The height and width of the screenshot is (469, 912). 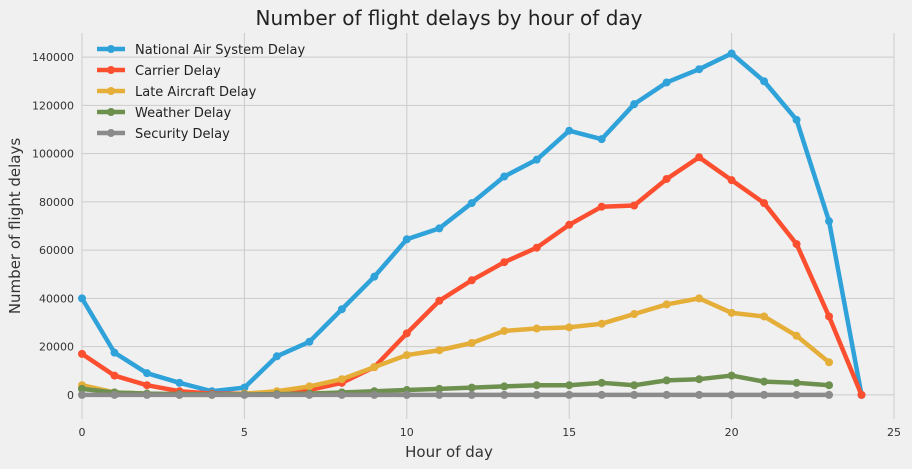 I want to click on legend-item: Weather Delay, so click(x=164, y=113).